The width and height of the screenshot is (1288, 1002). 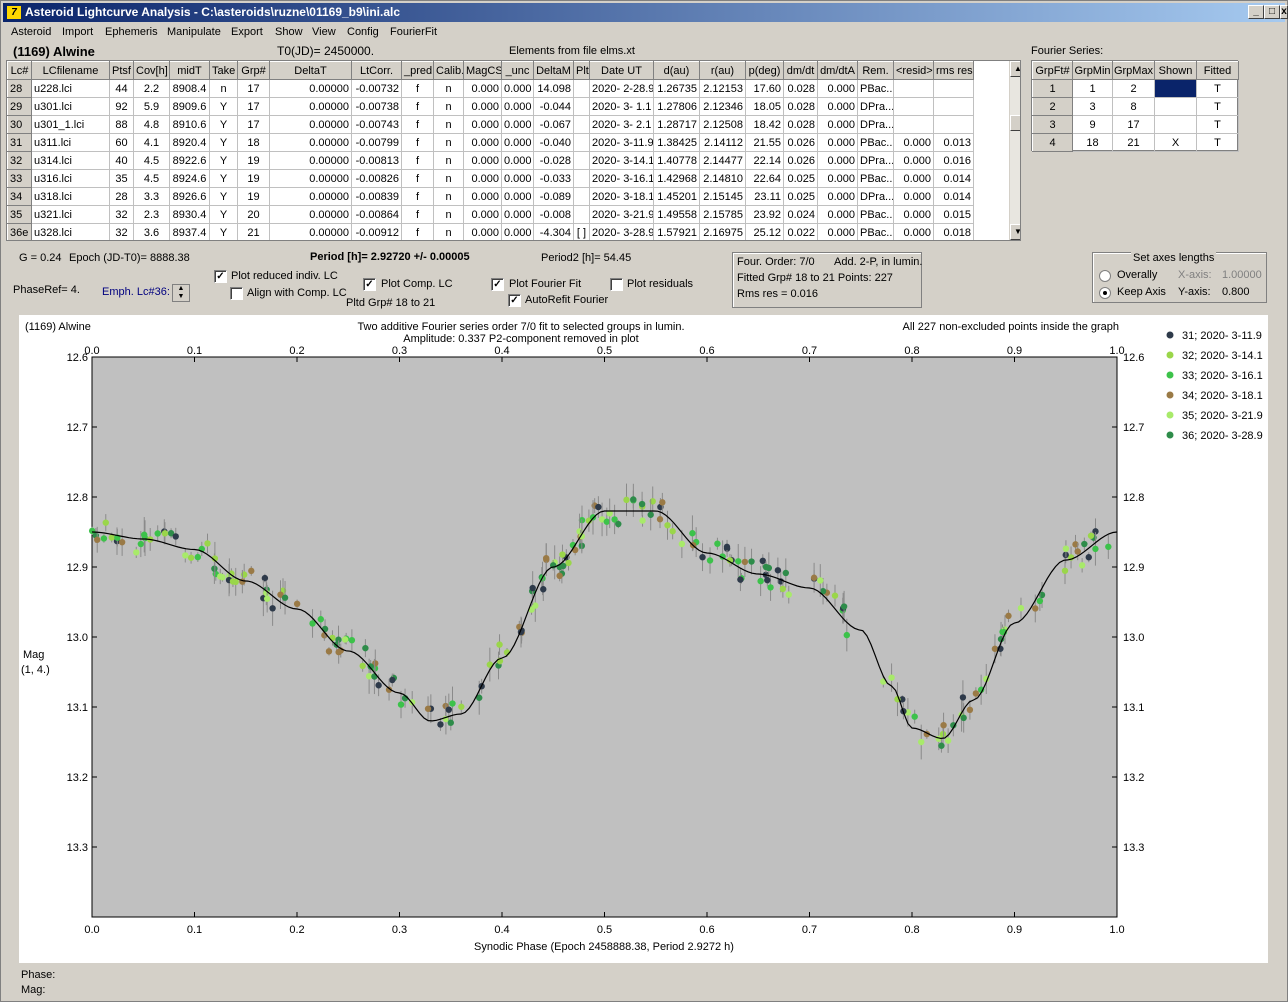 What do you see at coordinates (722, 106) in the screenshot?
I see `table-cell: 2.12346` at bounding box center [722, 106].